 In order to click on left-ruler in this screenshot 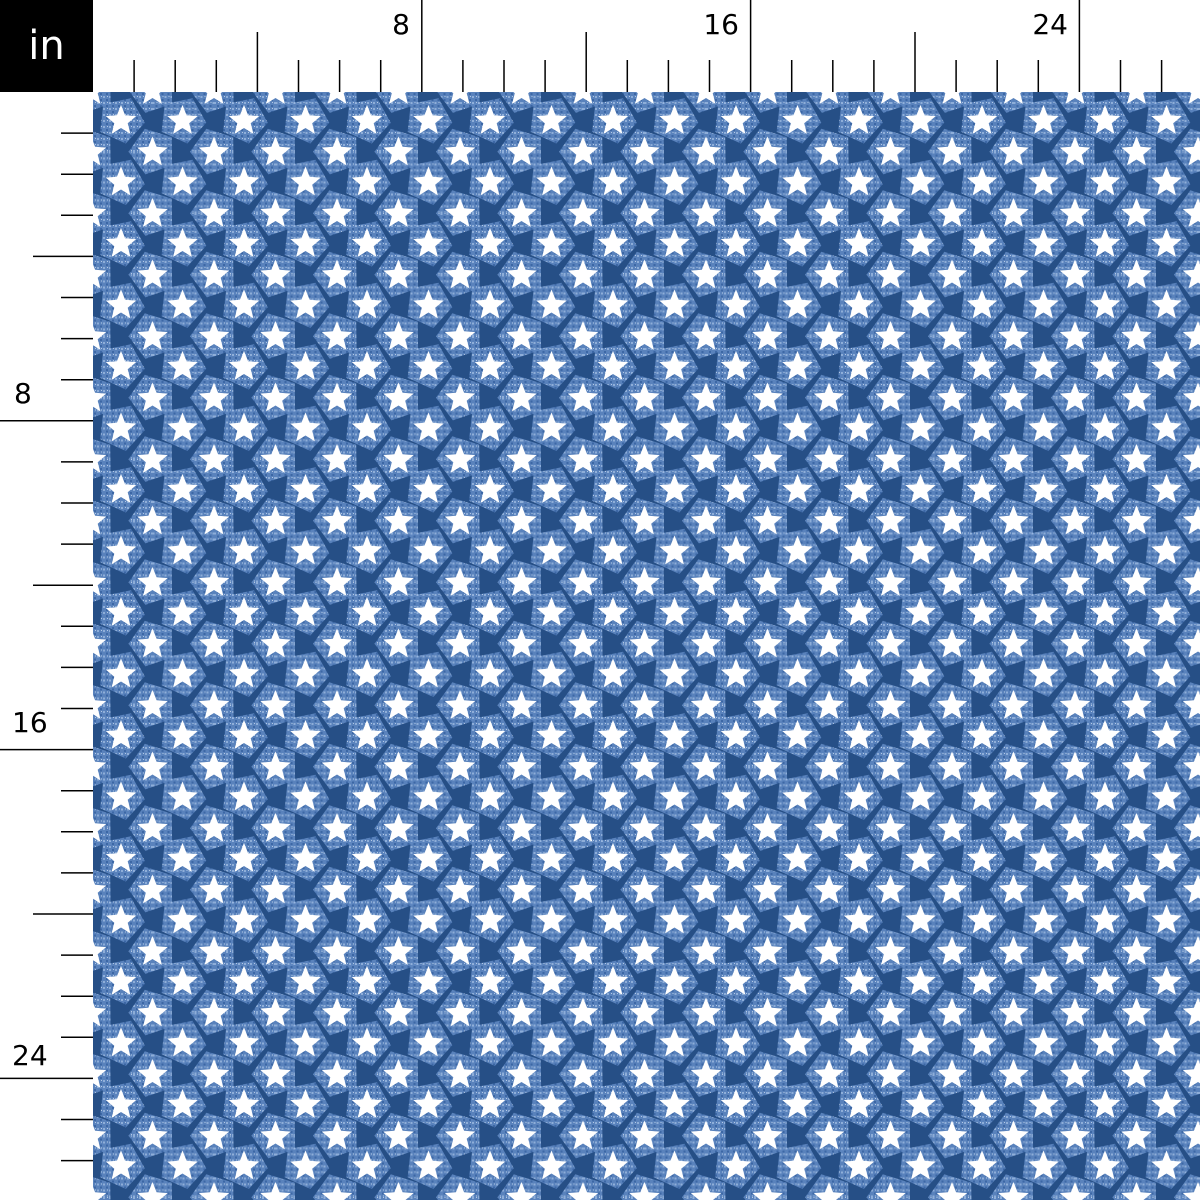, I will do `click(46, 647)`.